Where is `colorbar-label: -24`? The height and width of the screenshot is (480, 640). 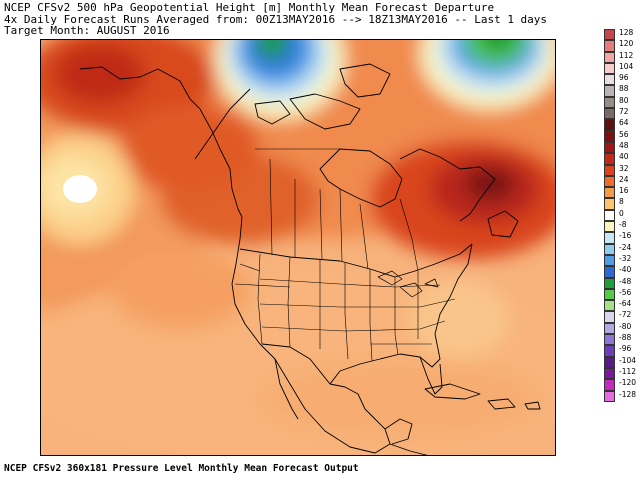 colorbar-label: -24 is located at coordinates (625, 247).